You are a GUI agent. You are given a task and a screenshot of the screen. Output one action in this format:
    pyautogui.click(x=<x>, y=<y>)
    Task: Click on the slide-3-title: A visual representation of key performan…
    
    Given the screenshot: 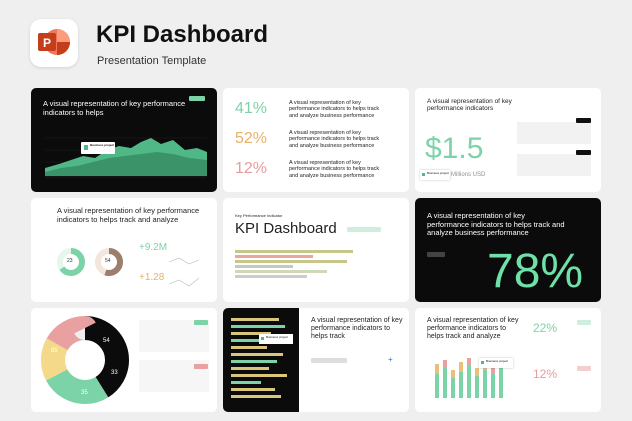 What is the action you would take?
    pyautogui.click(x=469, y=105)
    